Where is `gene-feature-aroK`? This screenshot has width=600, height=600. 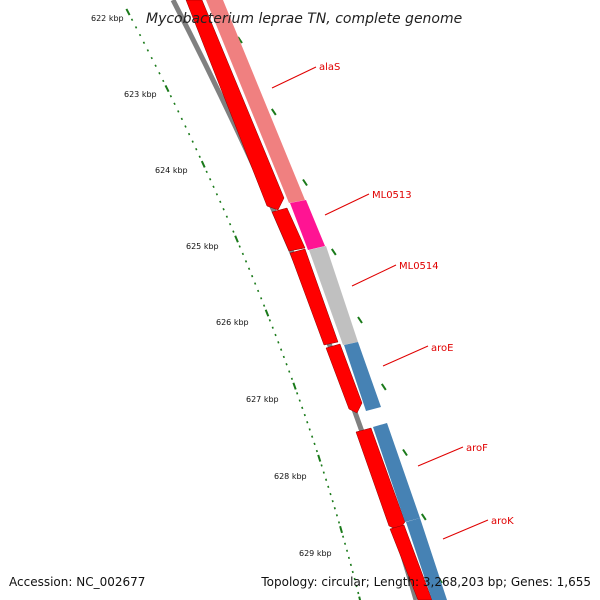
gene-feature-aroK is located at coordinates (426, 559).